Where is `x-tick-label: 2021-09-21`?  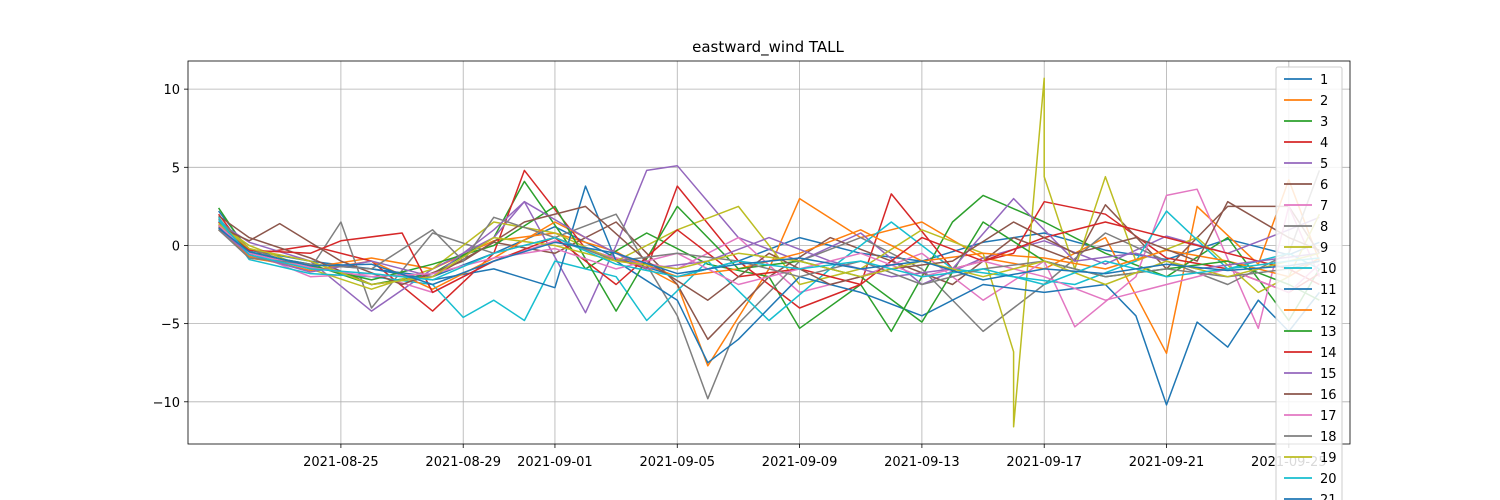 x-tick-label: 2021-09-21 is located at coordinates (1167, 462).